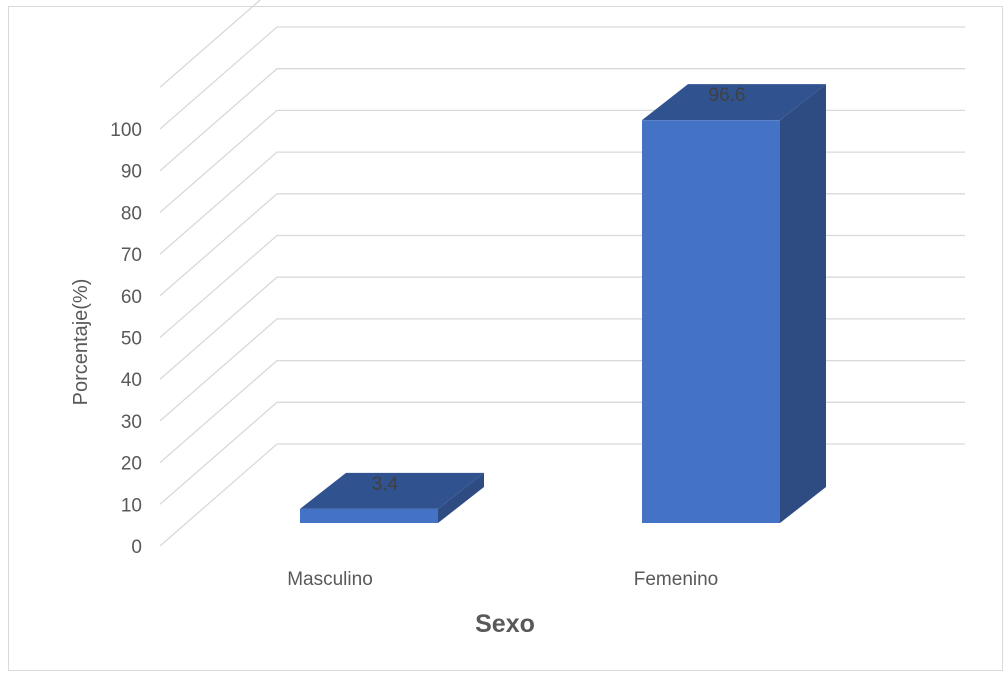 The image size is (1005, 673). I want to click on bar-femenino, so click(734, 303).